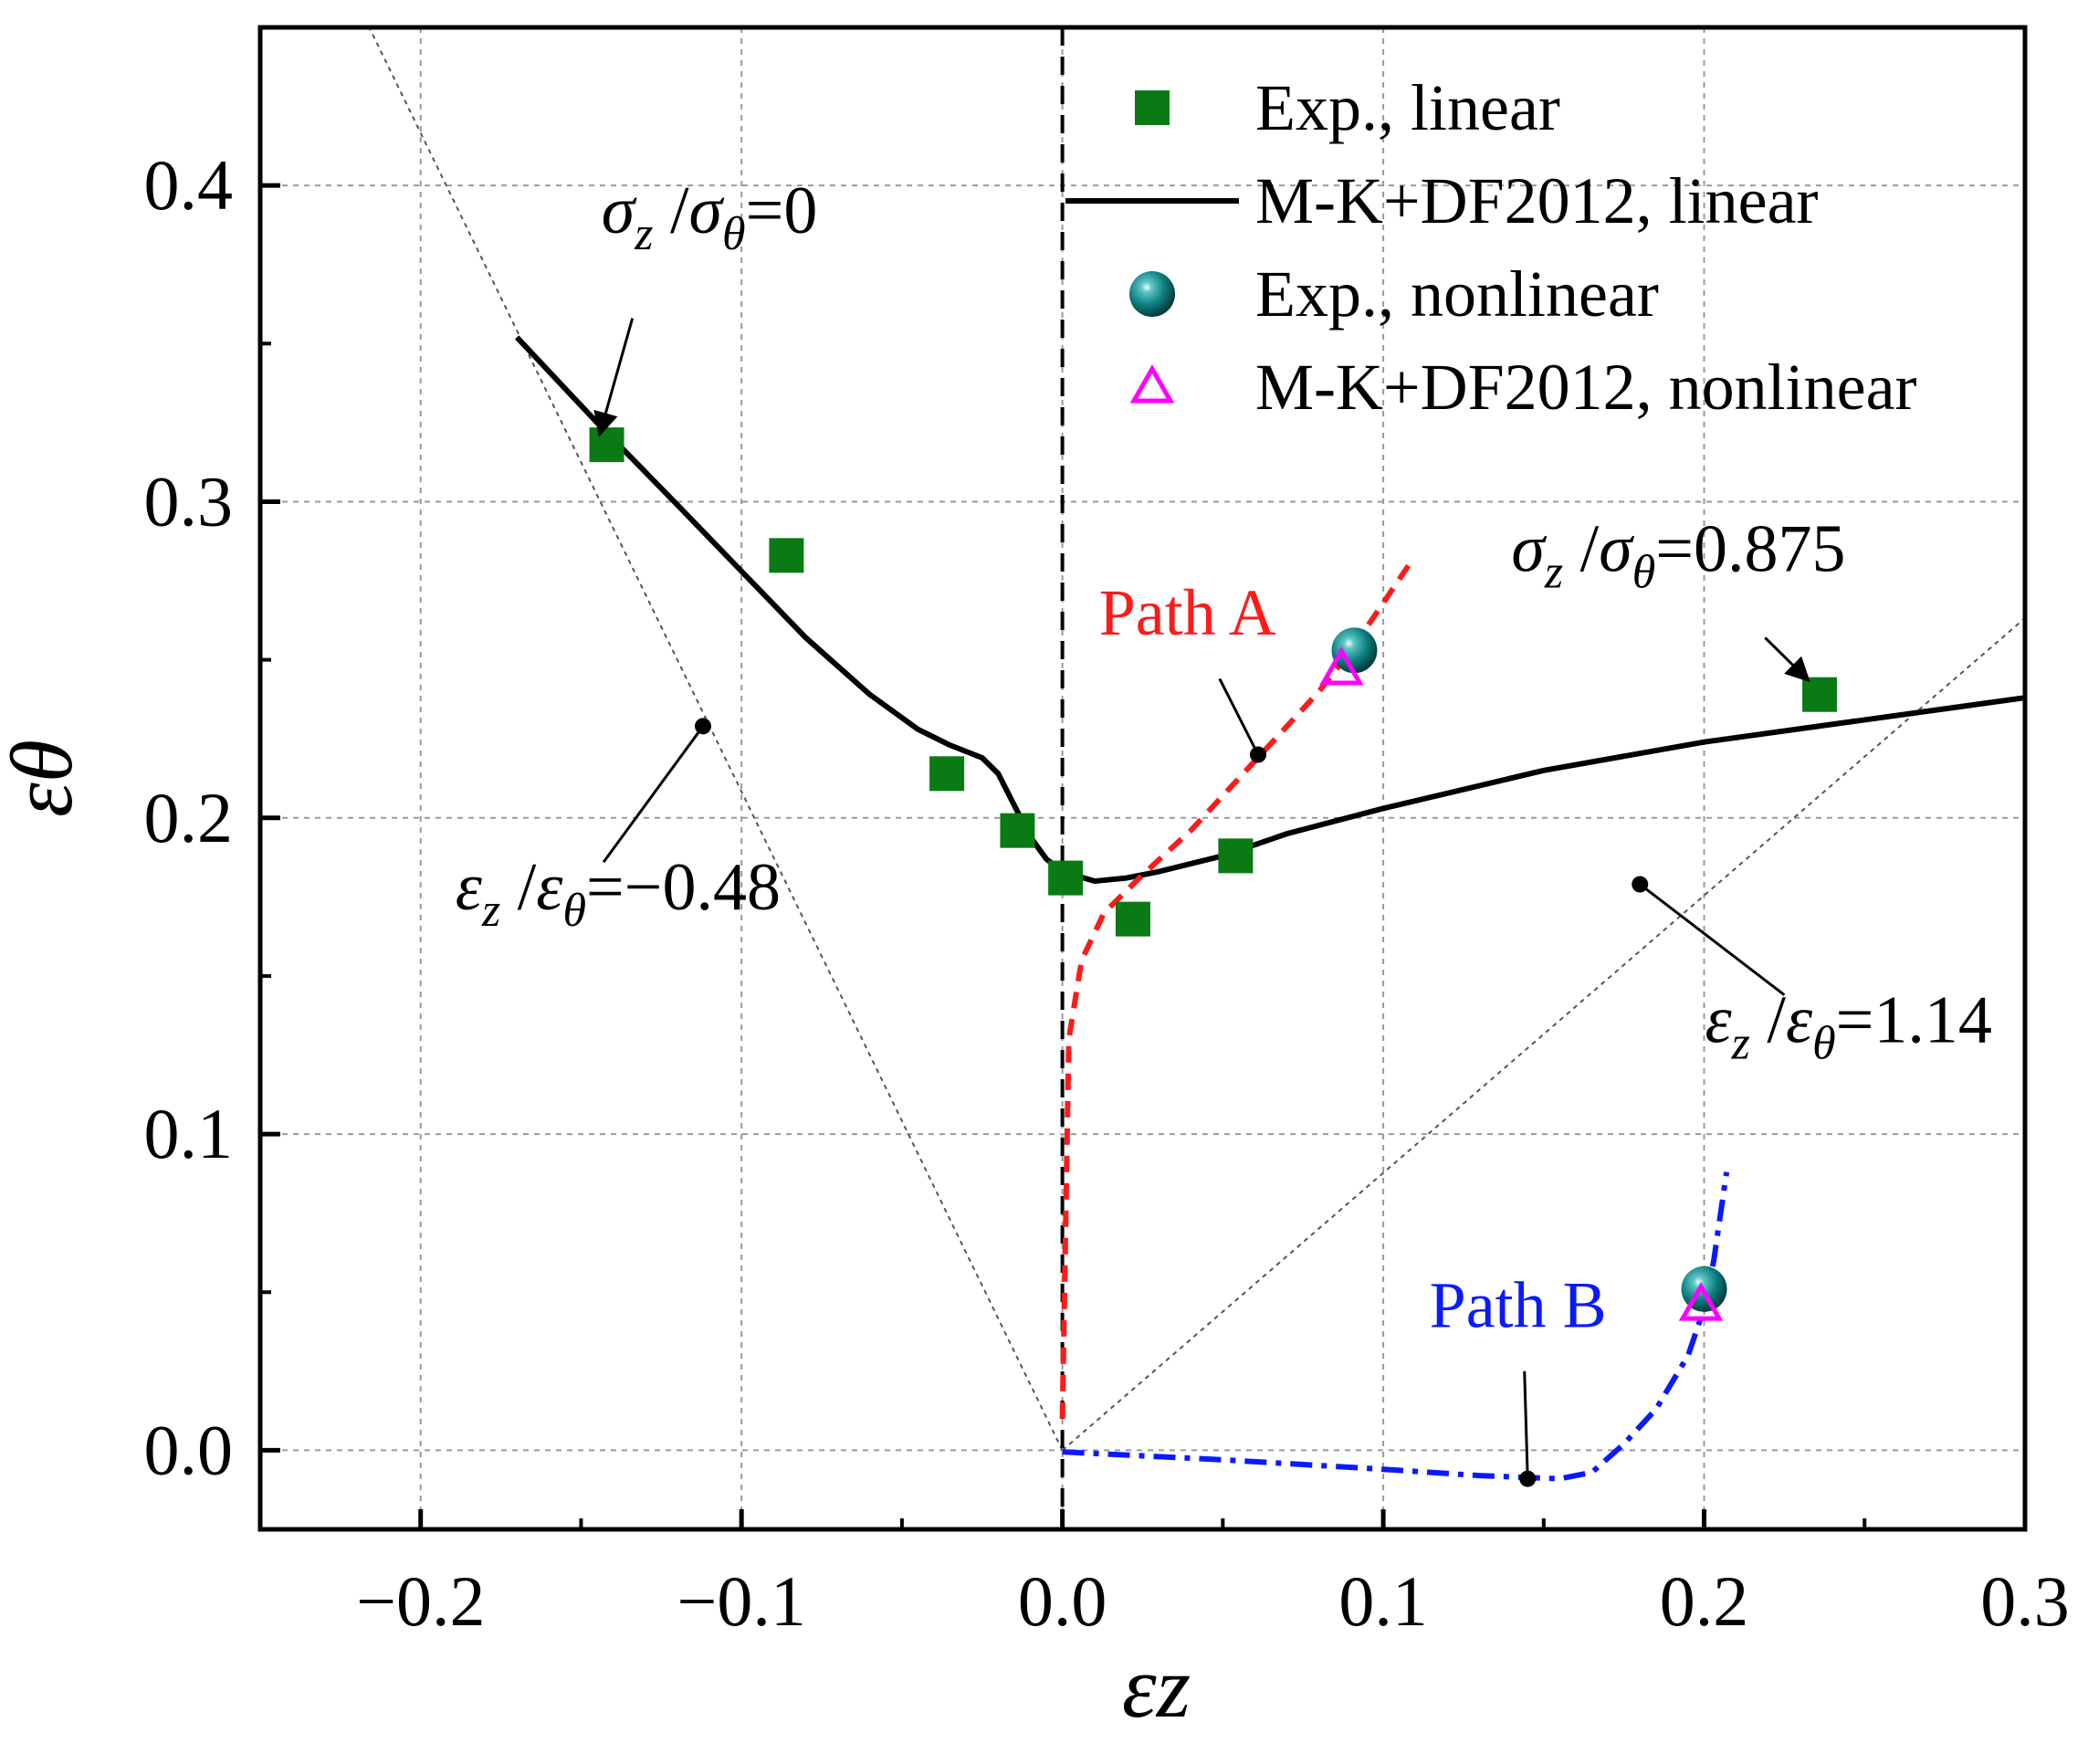 The image size is (2088, 1764). Describe the element at coordinates (1750, 549) in the screenshot. I see `annotation-sigma0875-value: =0.875` at that location.